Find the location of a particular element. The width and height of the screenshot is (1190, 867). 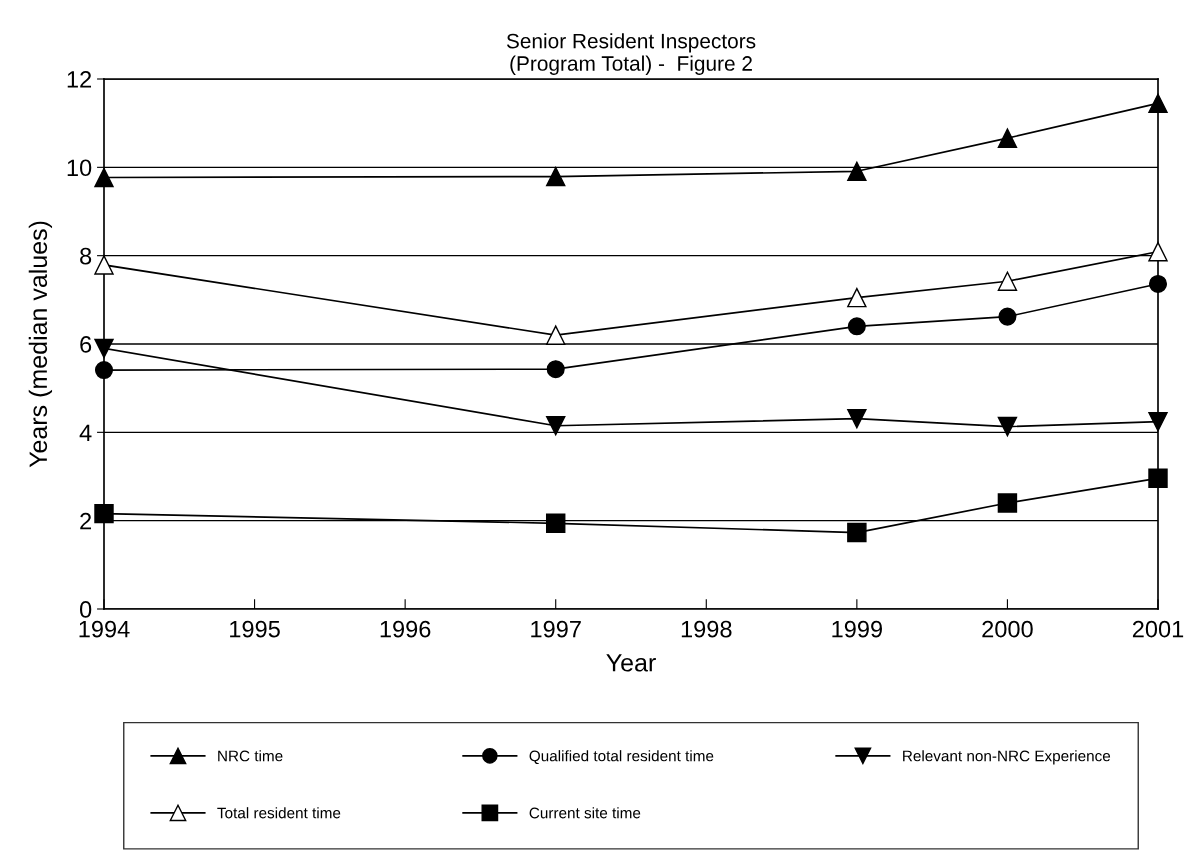

legend-label: Current site time is located at coordinates (585, 813).